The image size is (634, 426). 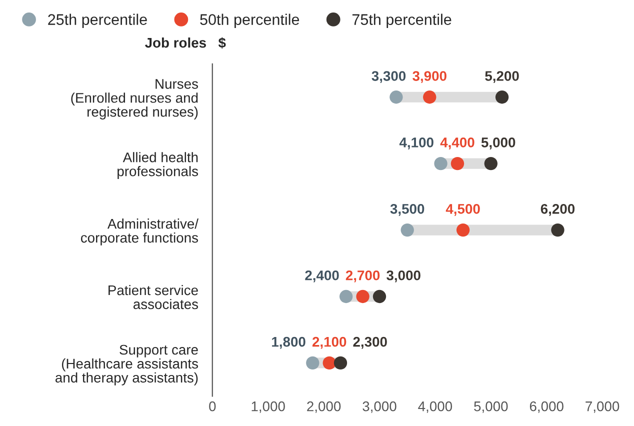 What do you see at coordinates (329, 342) in the screenshot?
I see `data-label: 2,100` at bounding box center [329, 342].